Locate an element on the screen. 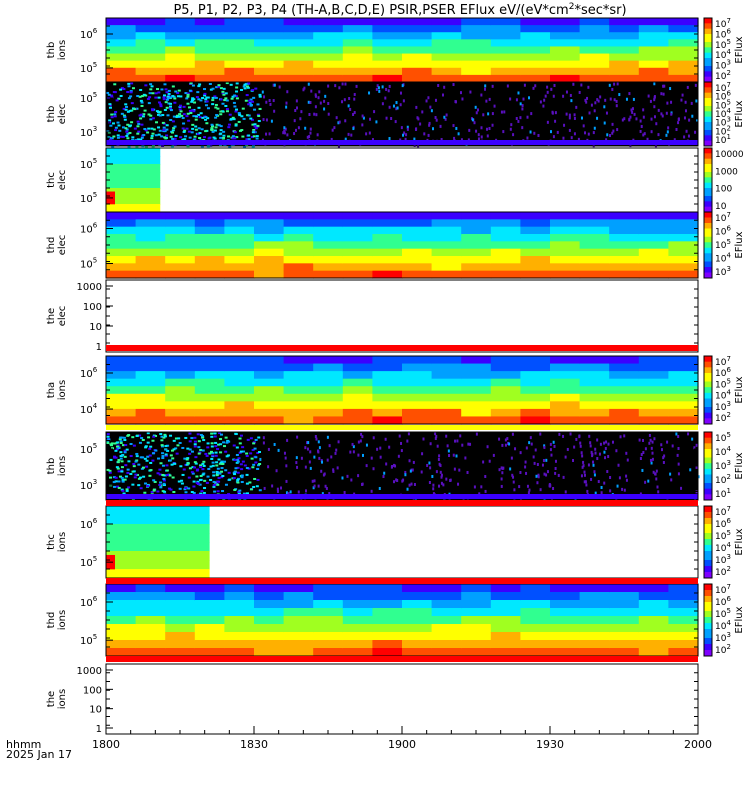  colorbar-frame is located at coordinates (708, 620).